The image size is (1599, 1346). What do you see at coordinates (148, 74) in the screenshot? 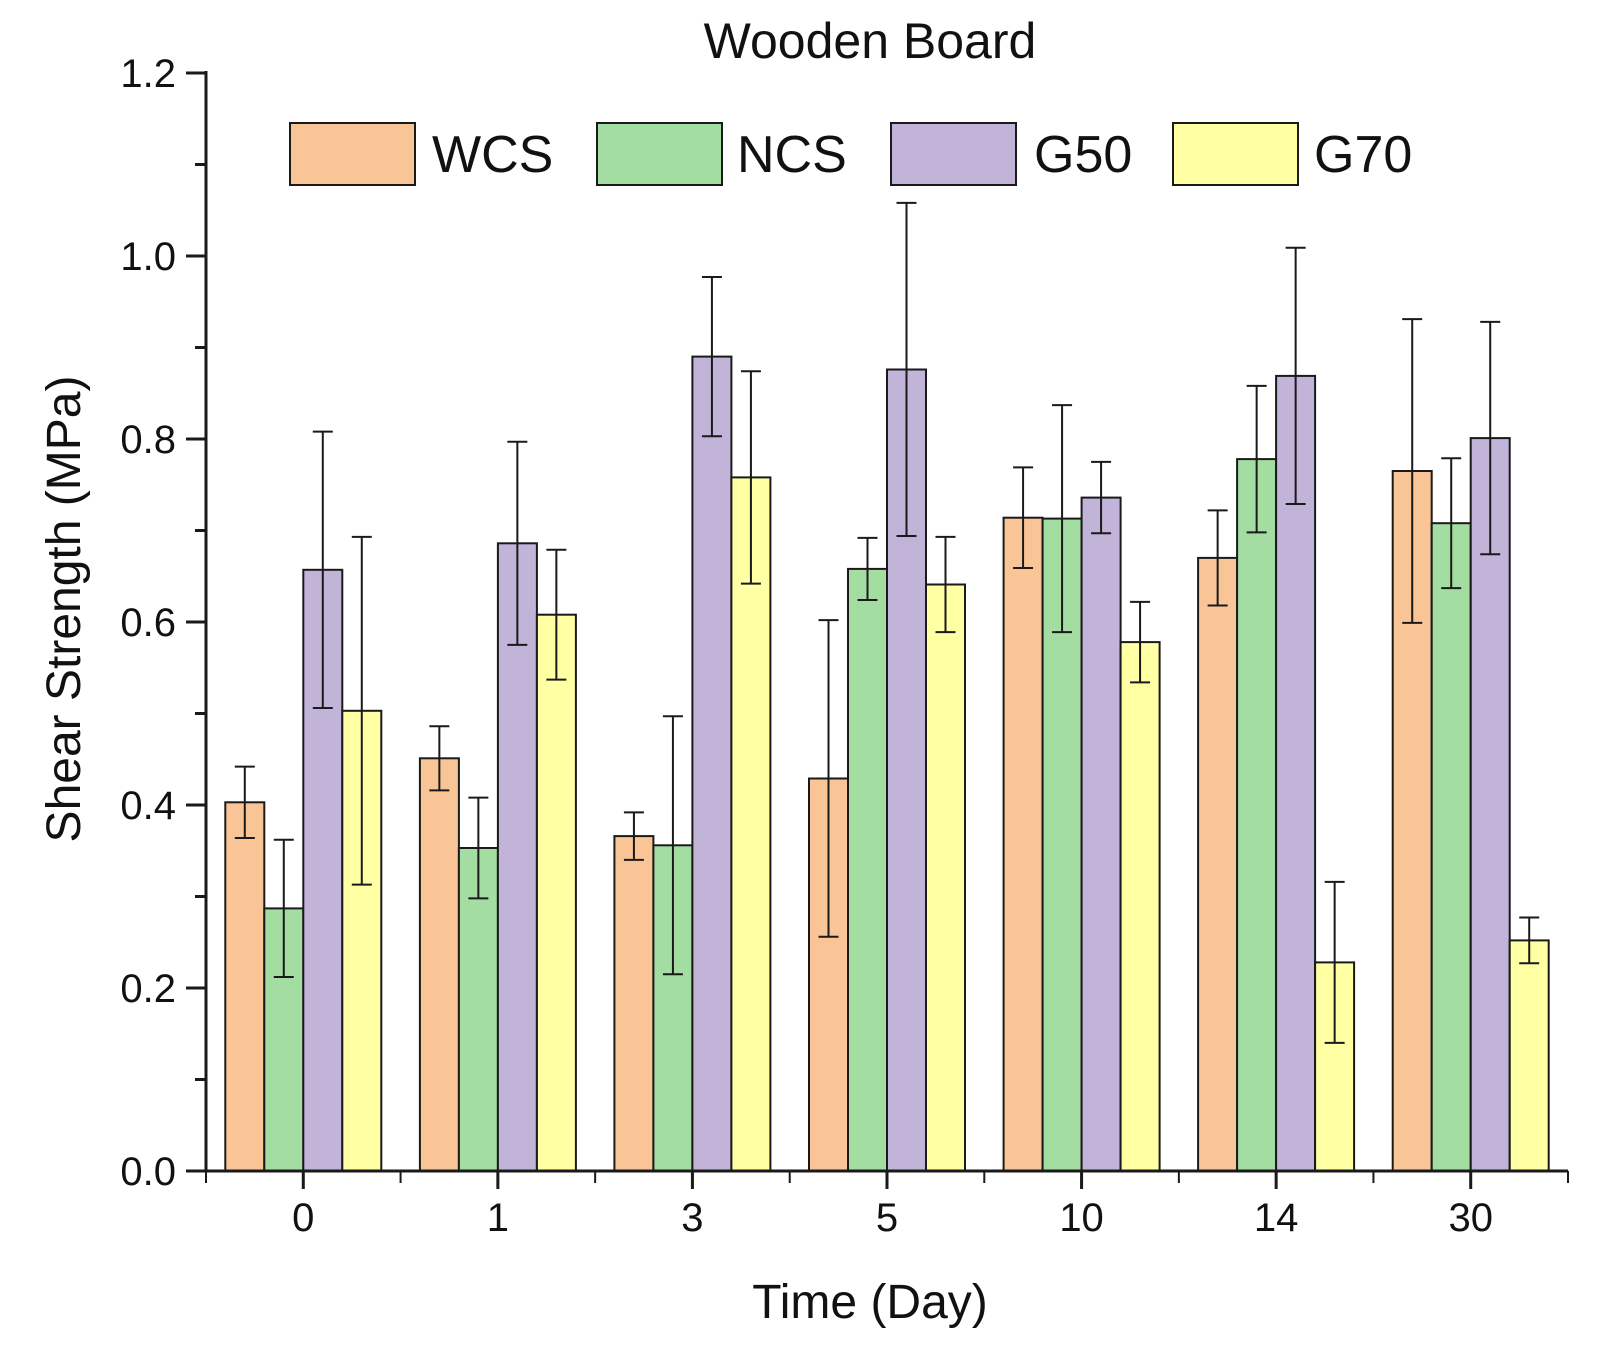
I see `y-tick-label: 1.2` at bounding box center [148, 74].